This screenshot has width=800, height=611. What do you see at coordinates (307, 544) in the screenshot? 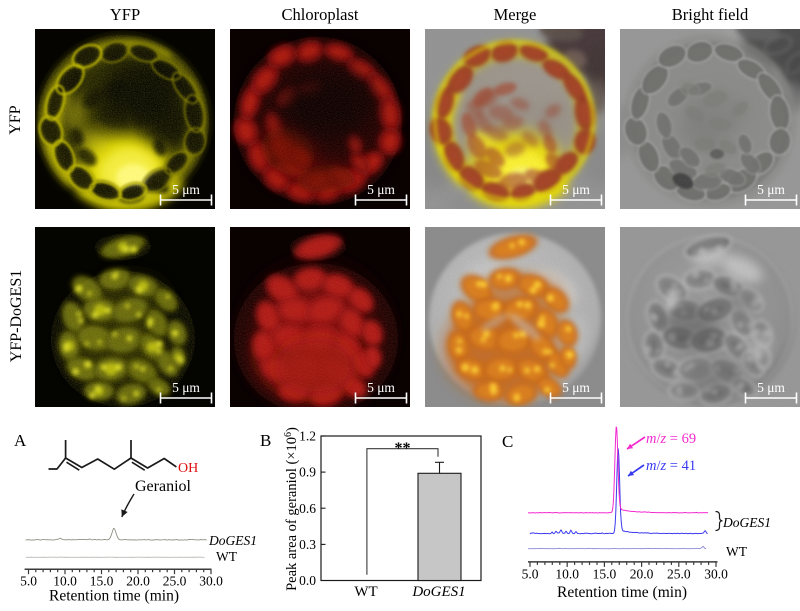
I see `svg-text: 0.3` at bounding box center [307, 544].